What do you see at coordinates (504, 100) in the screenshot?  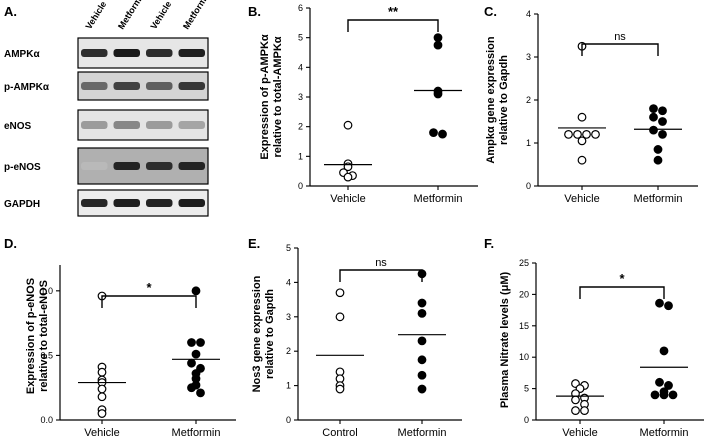 I see `y-axis-label-line: relative to Gapdh` at bounding box center [504, 100].